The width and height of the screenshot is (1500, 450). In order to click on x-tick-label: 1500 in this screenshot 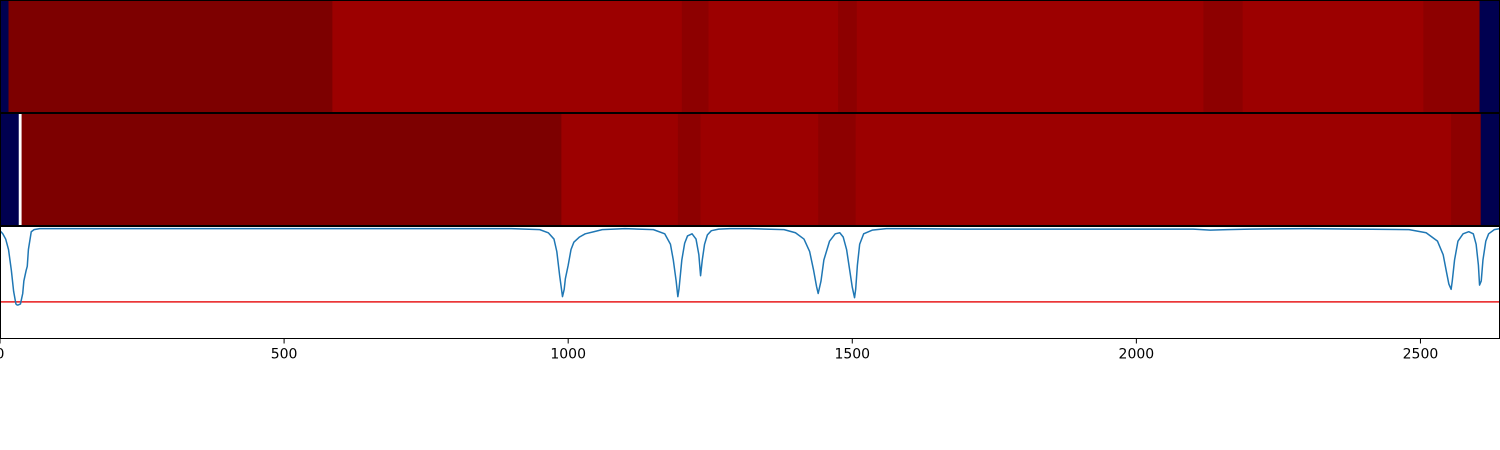, I will do `click(852, 355)`.